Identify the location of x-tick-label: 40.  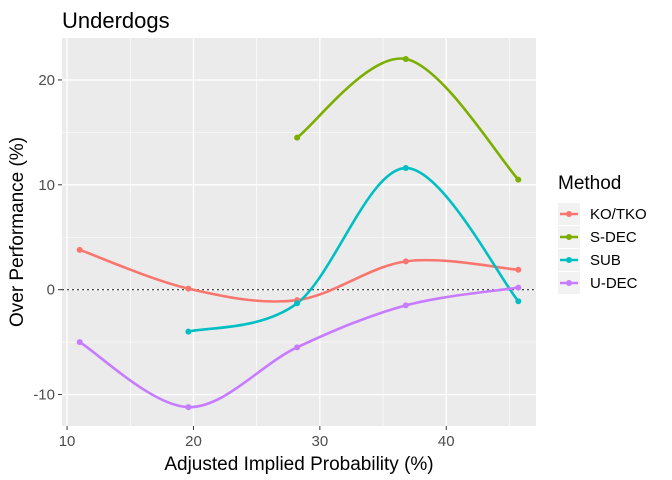
(446, 441).